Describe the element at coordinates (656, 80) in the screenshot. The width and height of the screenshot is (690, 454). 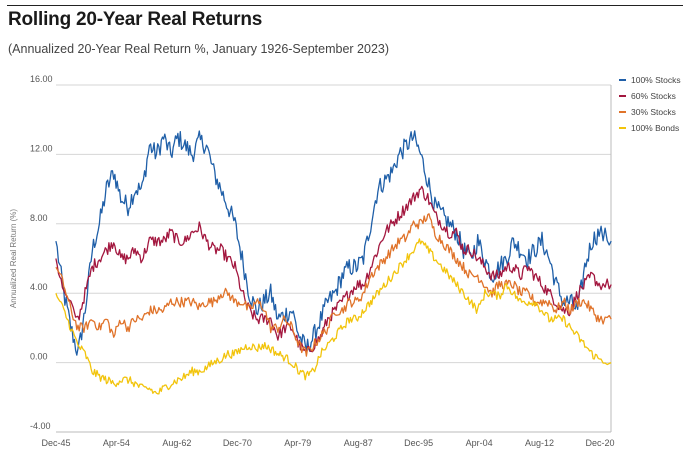
I see `legend-label: 100% Stocks` at that location.